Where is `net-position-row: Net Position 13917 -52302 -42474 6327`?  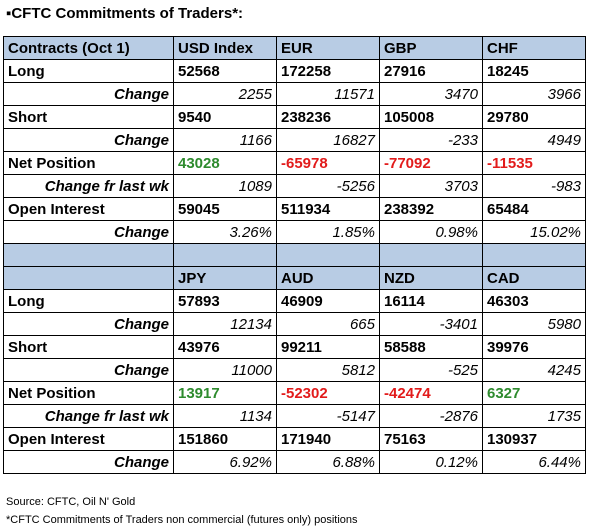
net-position-row: Net Position 13917 -52302 -42474 6327 is located at coordinates (294, 393).